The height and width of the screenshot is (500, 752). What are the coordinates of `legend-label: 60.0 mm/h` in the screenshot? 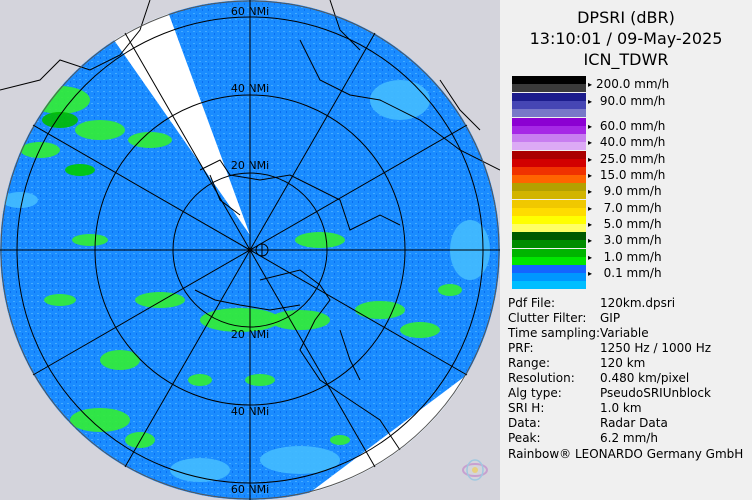 It's located at (631, 126).